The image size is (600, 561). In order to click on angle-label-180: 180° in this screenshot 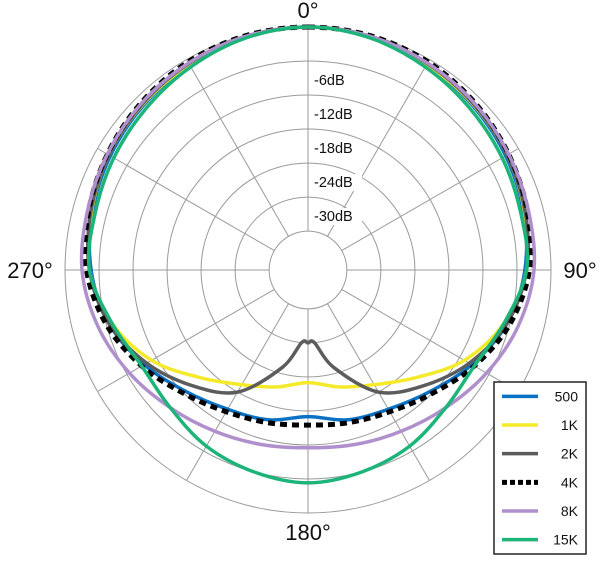, I will do `click(308, 532)`.